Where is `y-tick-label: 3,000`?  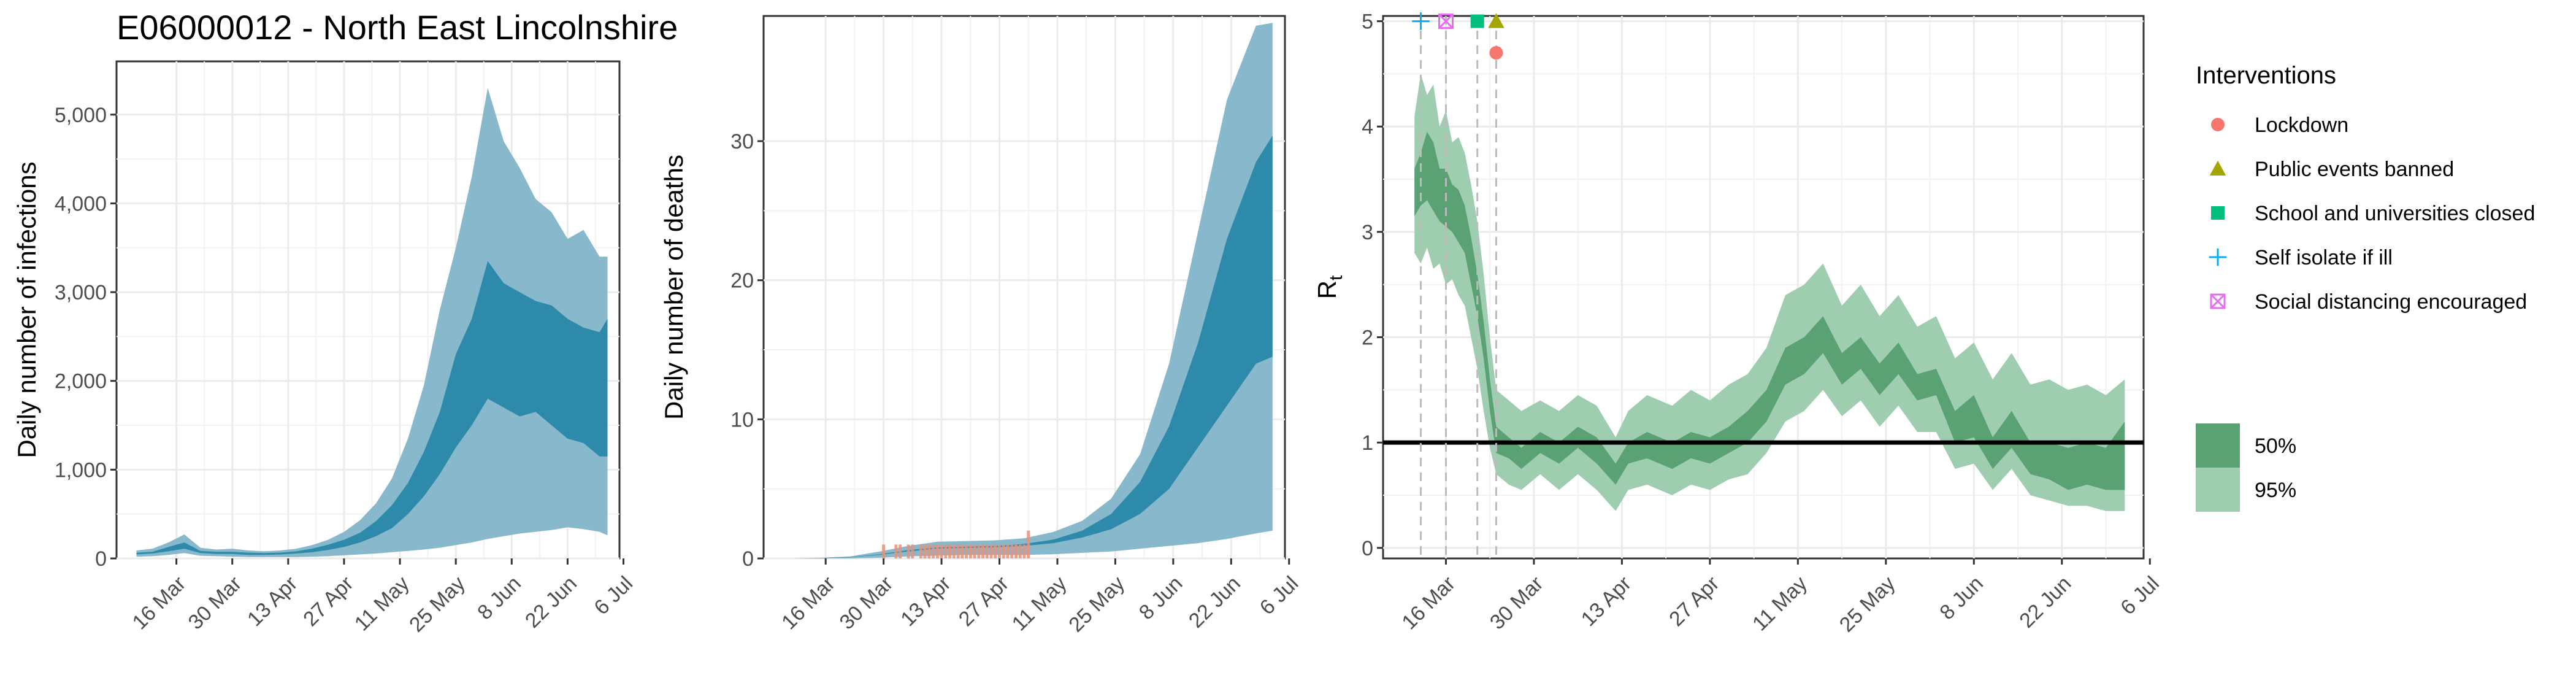 y-tick-label: 3,000 is located at coordinates (81, 292).